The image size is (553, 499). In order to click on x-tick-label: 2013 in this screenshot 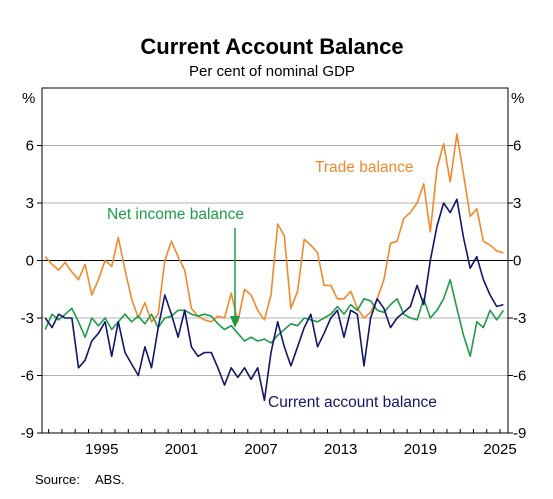, I will do `click(340, 449)`.